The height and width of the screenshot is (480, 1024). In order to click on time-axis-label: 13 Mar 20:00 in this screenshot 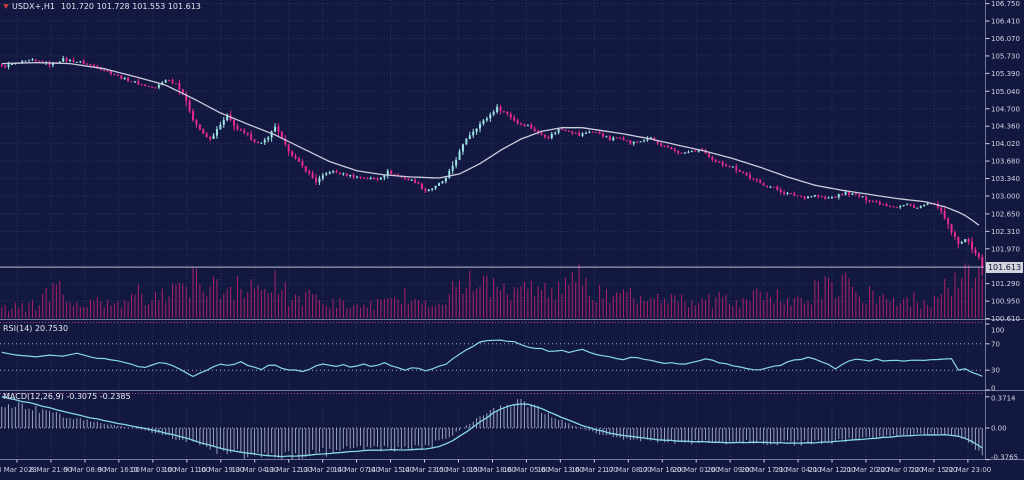, I will do `click(322, 470)`.